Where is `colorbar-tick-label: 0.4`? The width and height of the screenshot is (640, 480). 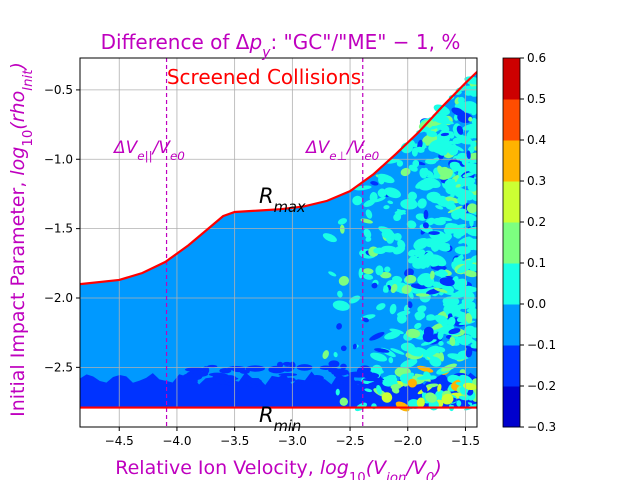 colorbar-tick-label: 0.4 is located at coordinates (536, 140).